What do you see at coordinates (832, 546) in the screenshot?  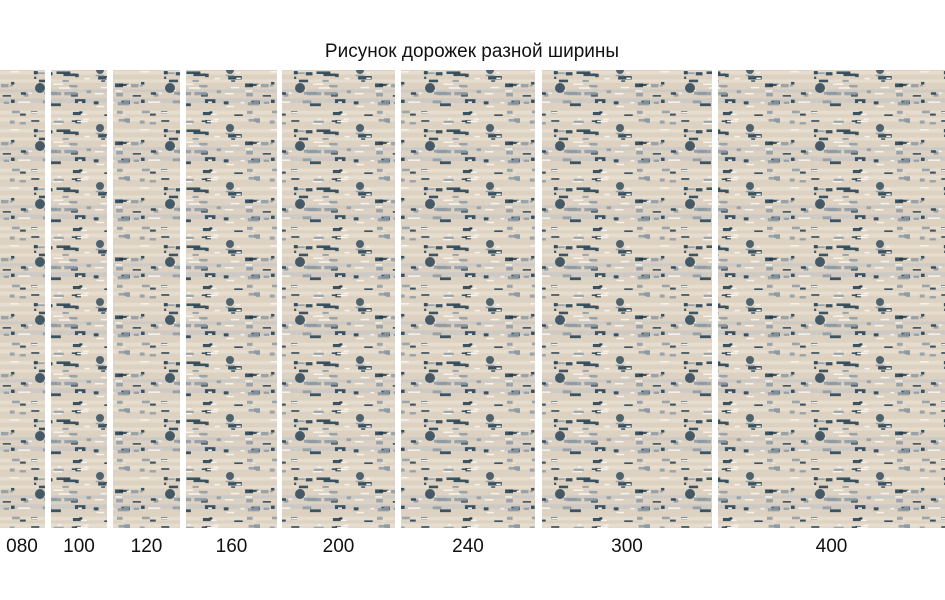 I see `width-label: 400` at bounding box center [832, 546].